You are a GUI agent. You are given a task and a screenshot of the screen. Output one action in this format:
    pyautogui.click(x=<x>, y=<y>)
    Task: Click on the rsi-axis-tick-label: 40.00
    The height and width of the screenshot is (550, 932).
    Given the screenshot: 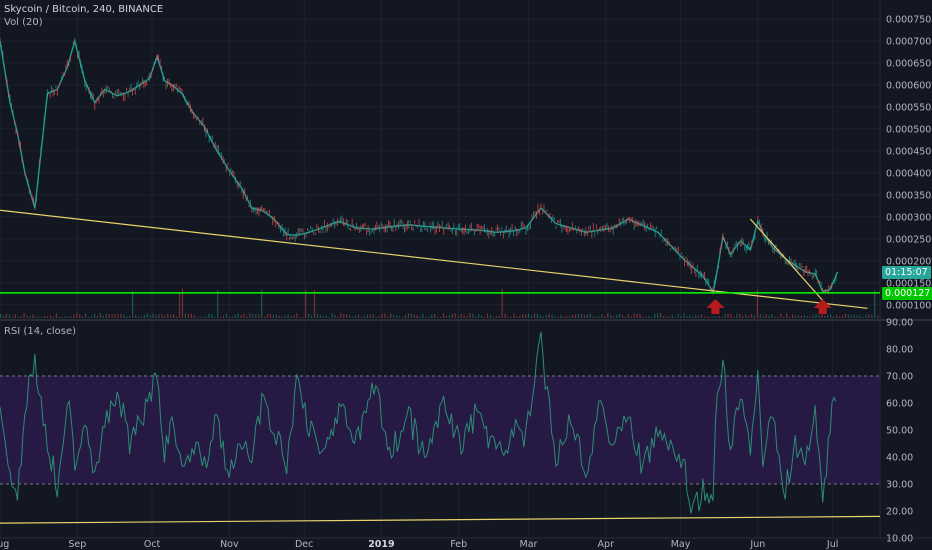 What is the action you would take?
    pyautogui.click(x=899, y=458)
    